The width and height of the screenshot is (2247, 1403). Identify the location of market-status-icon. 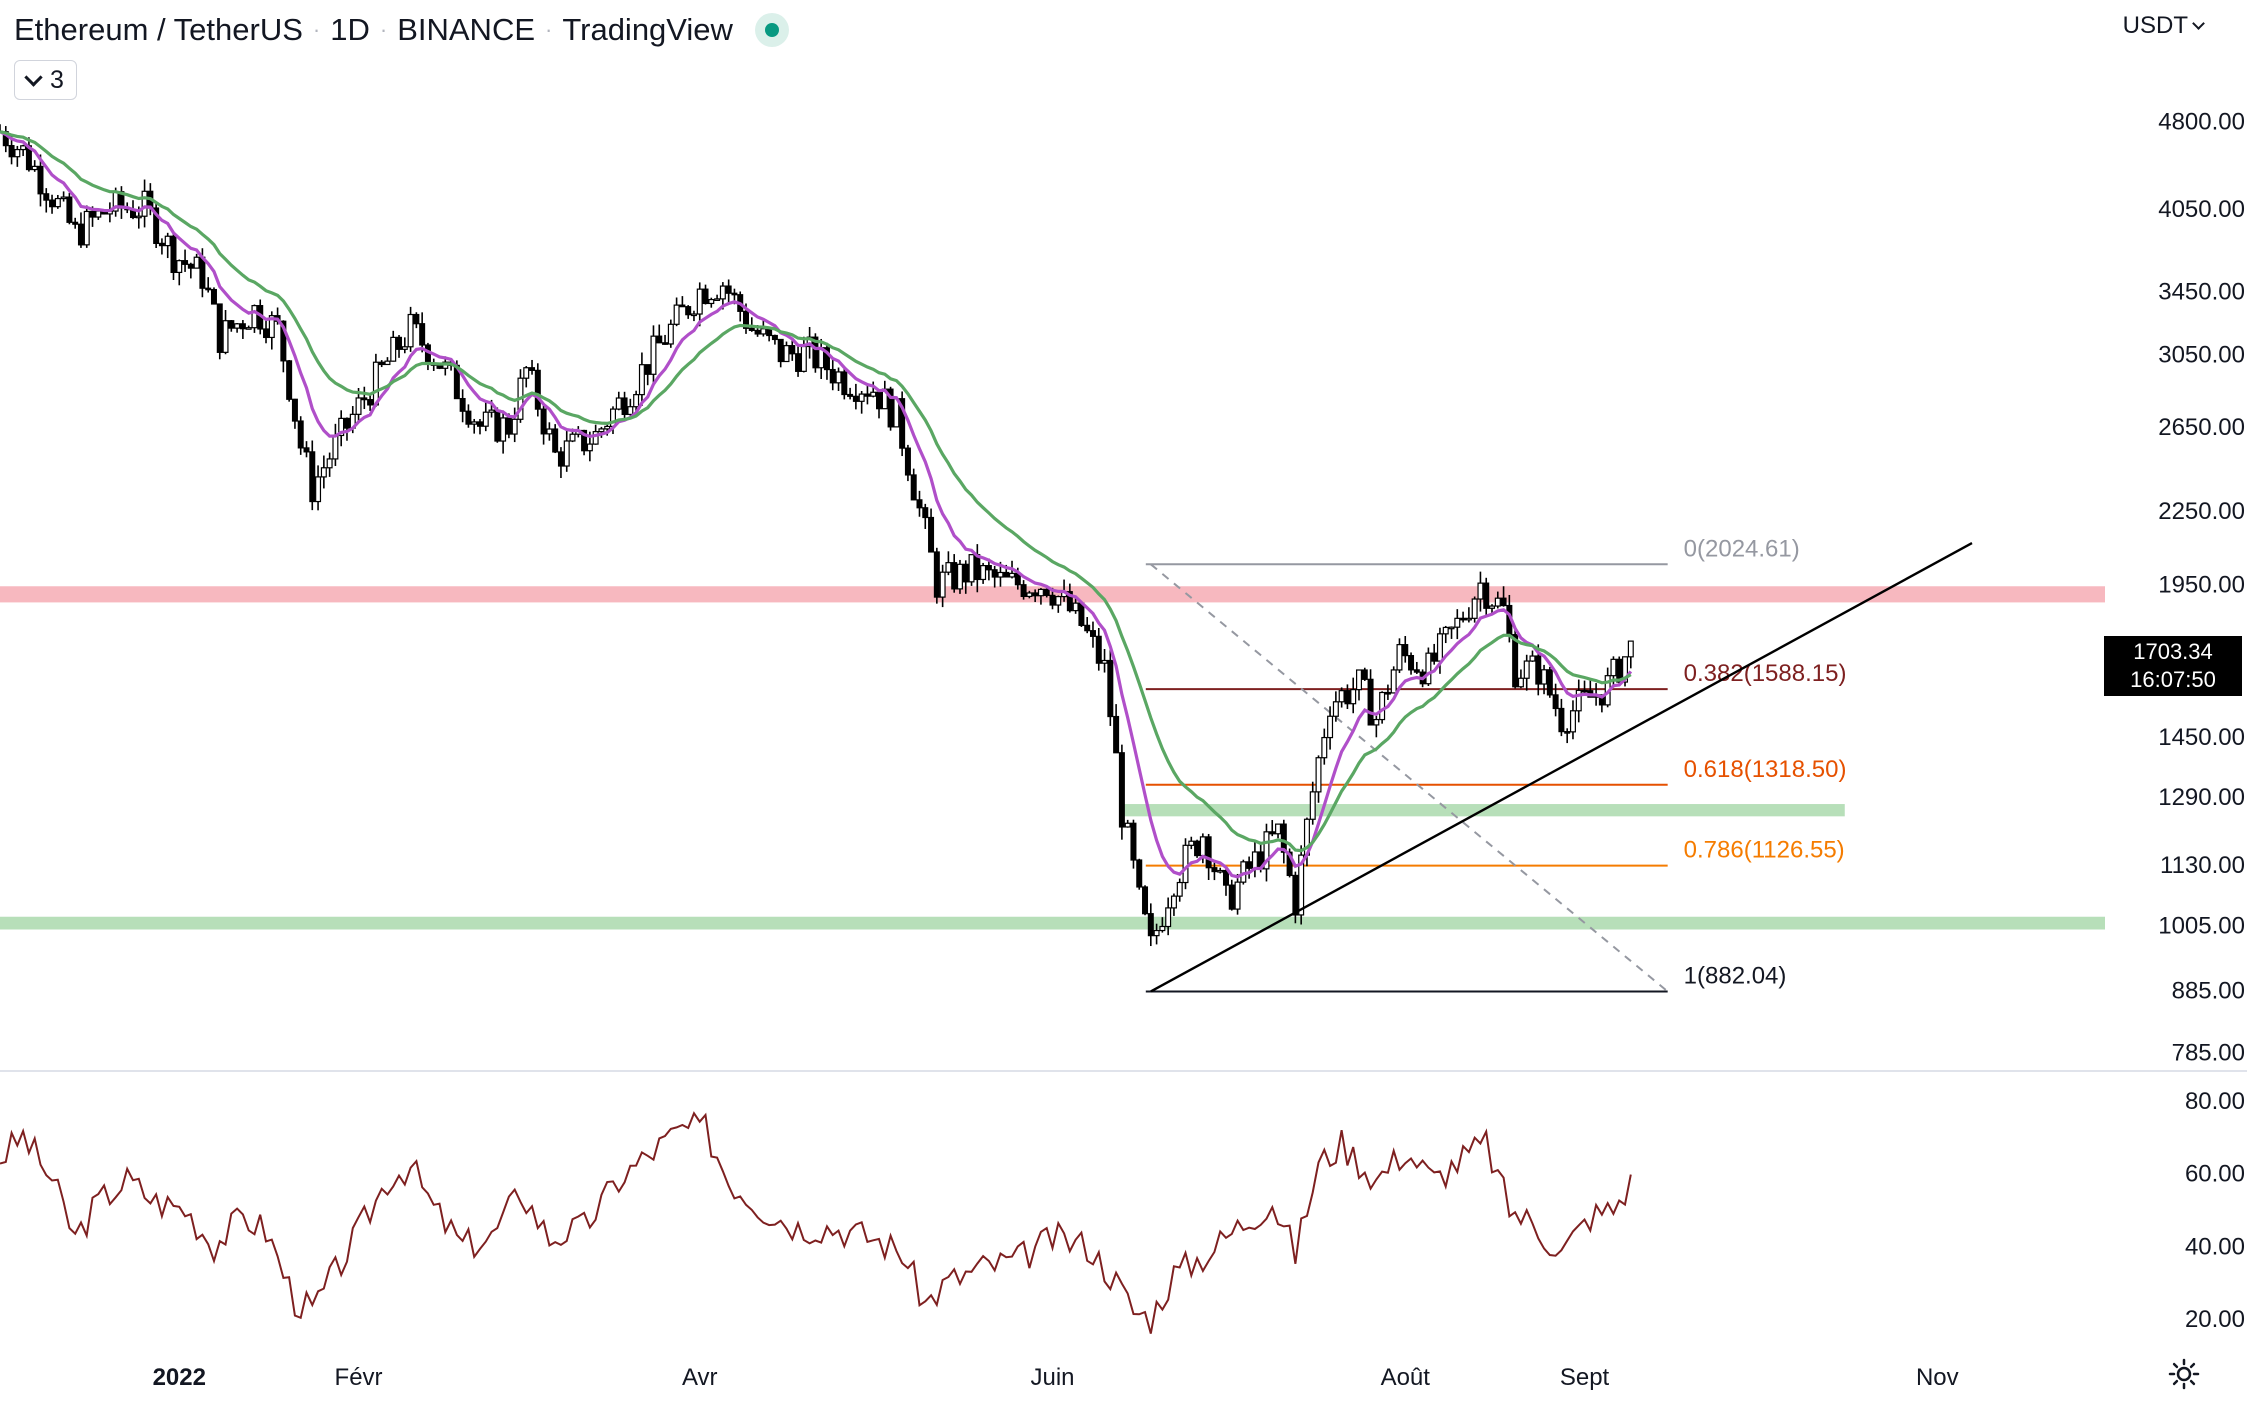
(771, 30).